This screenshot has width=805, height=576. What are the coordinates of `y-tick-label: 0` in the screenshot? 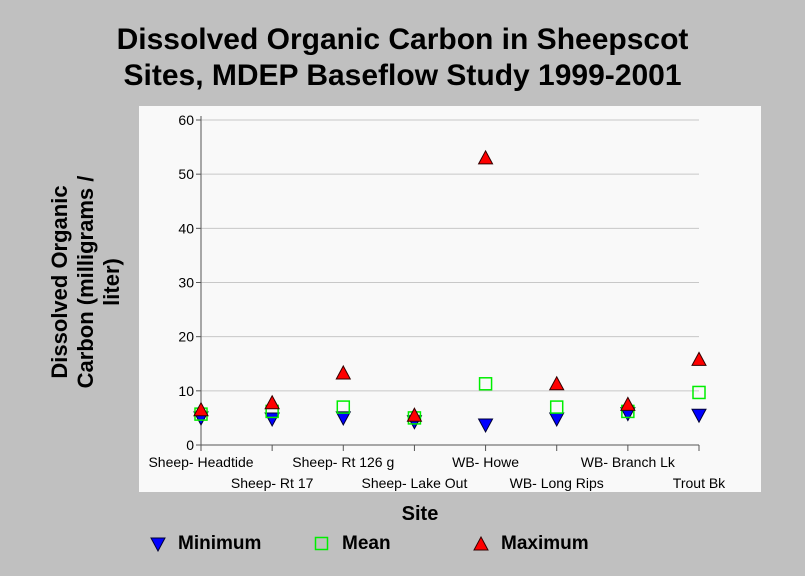 It's located at (190, 445).